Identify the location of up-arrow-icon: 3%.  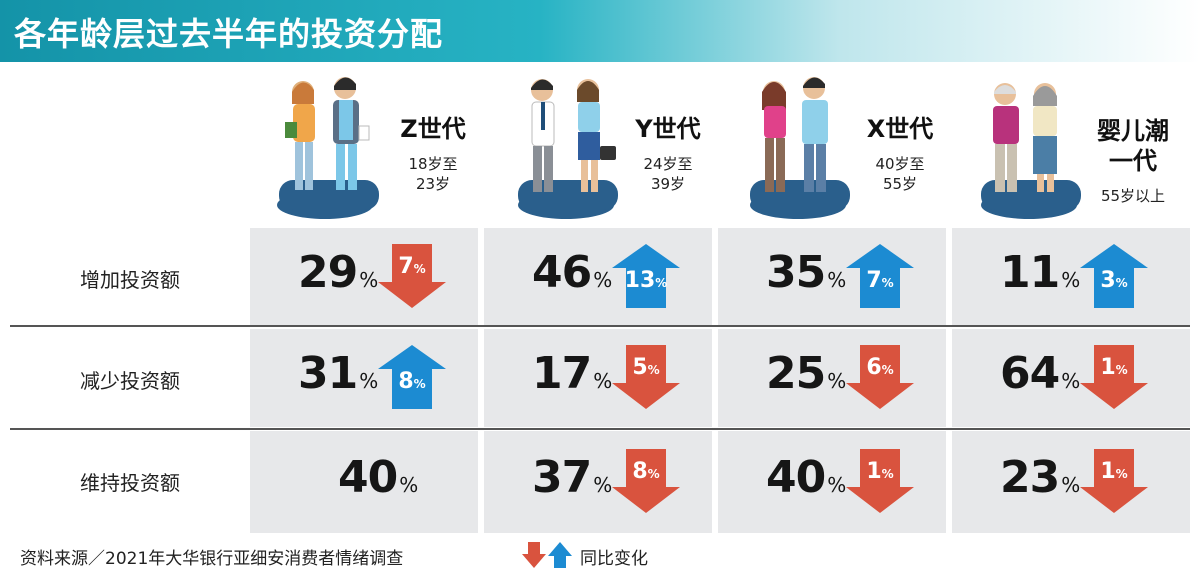
(1114, 275).